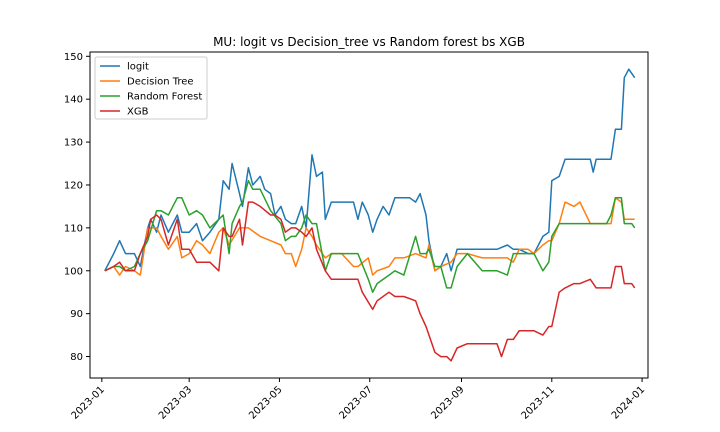 This screenshot has width=720, height=432. What do you see at coordinates (138, 67) in the screenshot?
I see `legend-label: logit` at bounding box center [138, 67].